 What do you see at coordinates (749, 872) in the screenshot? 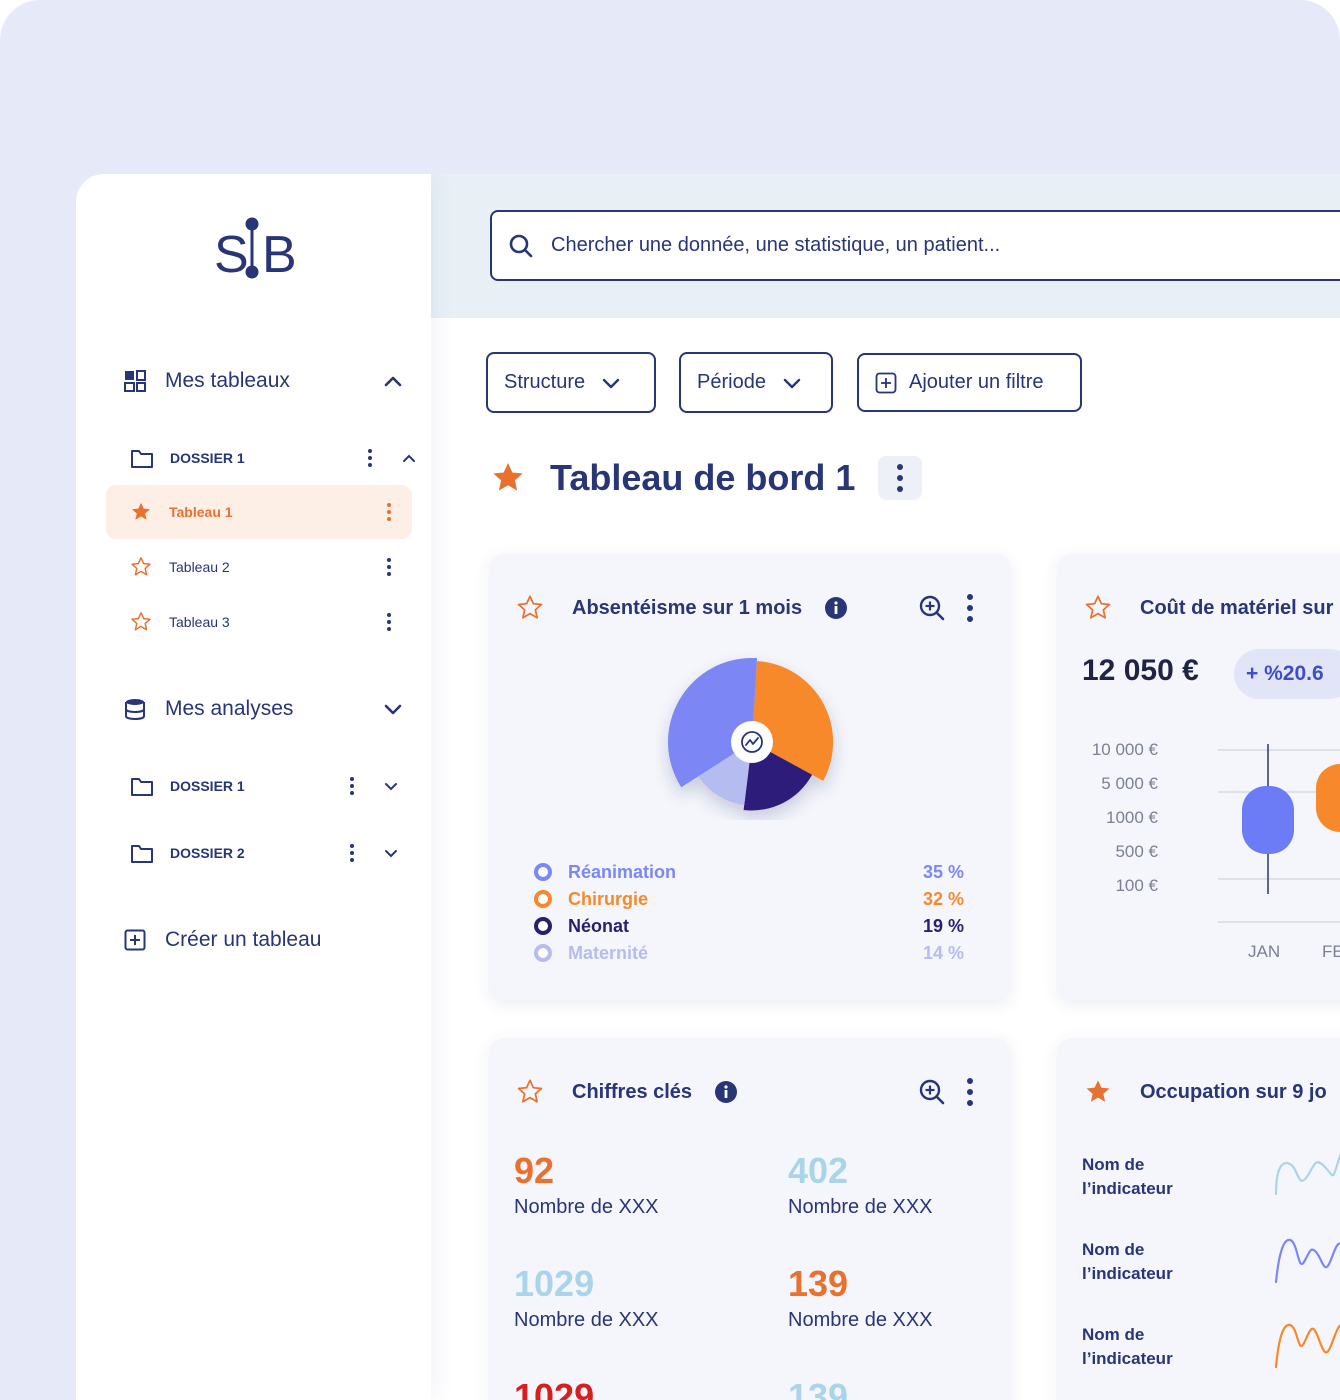
I see `legend-item: Réanimation 35 %` at bounding box center [749, 872].